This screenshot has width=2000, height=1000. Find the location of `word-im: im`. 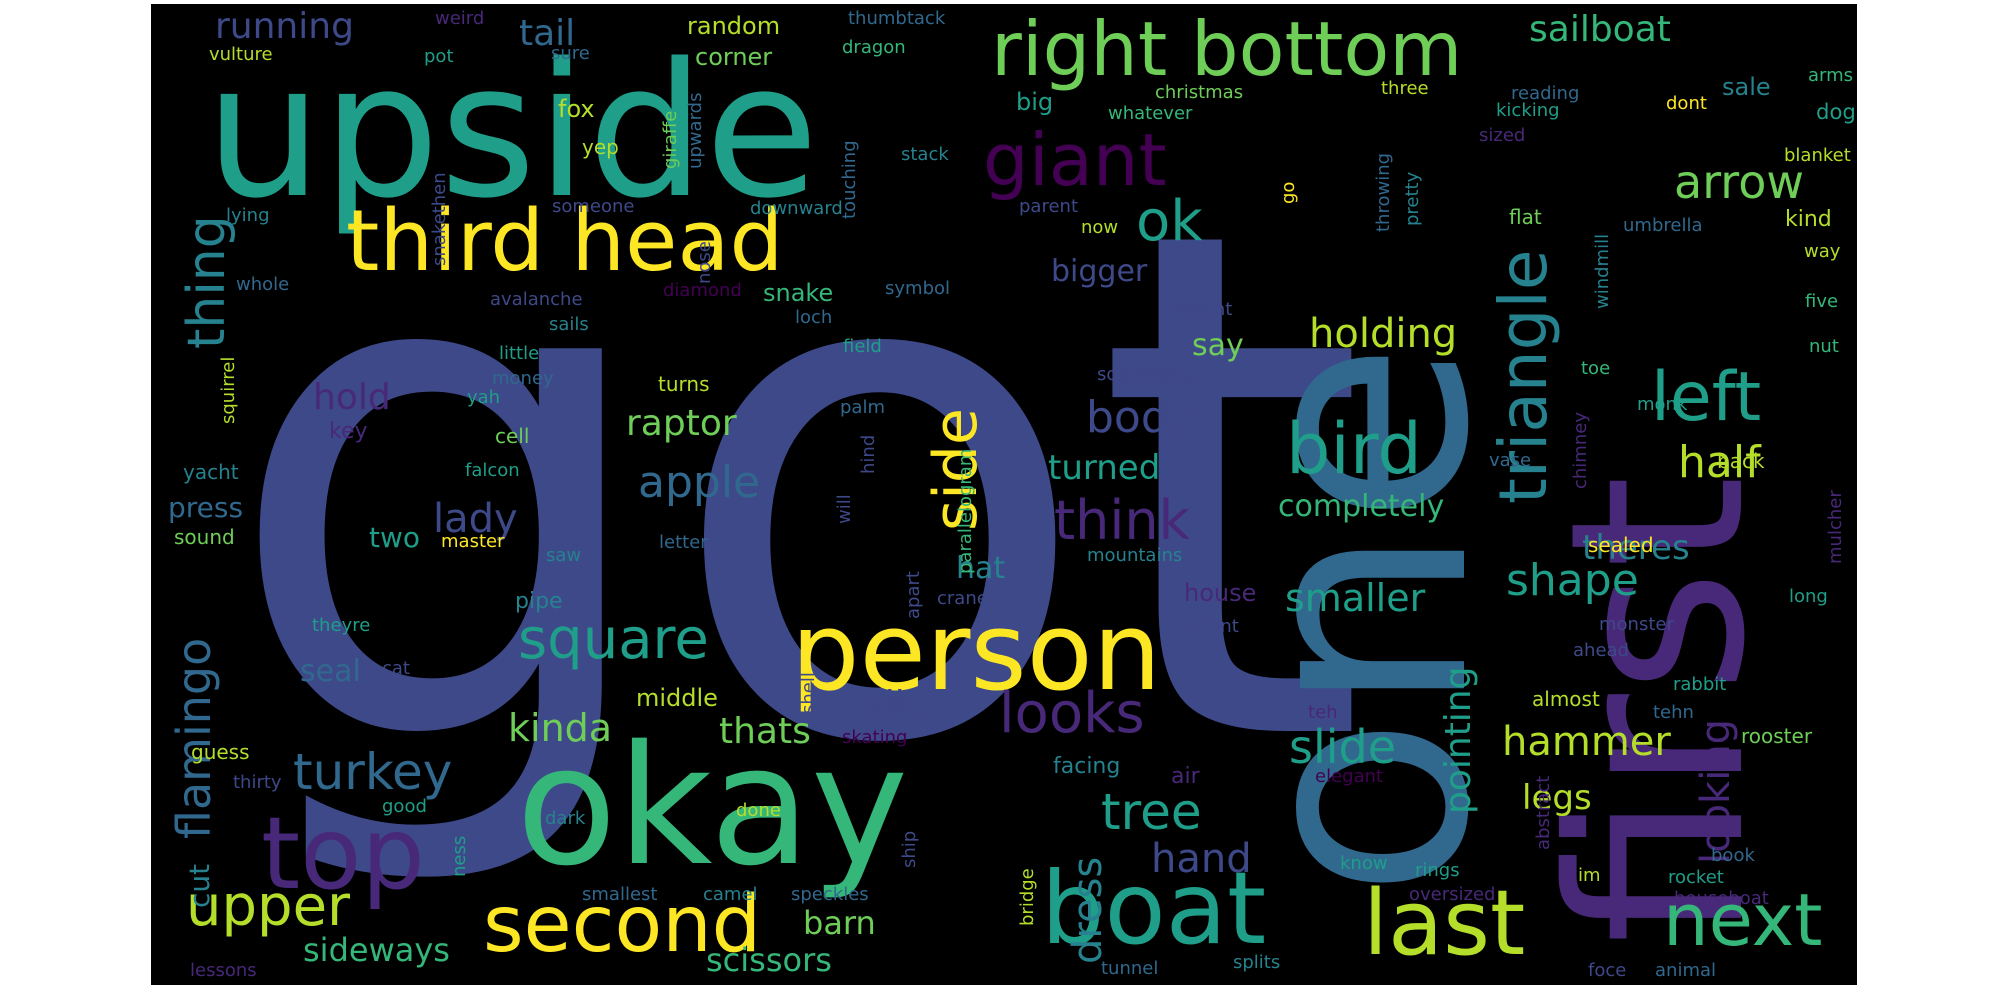

word-im: im is located at coordinates (1589, 875).